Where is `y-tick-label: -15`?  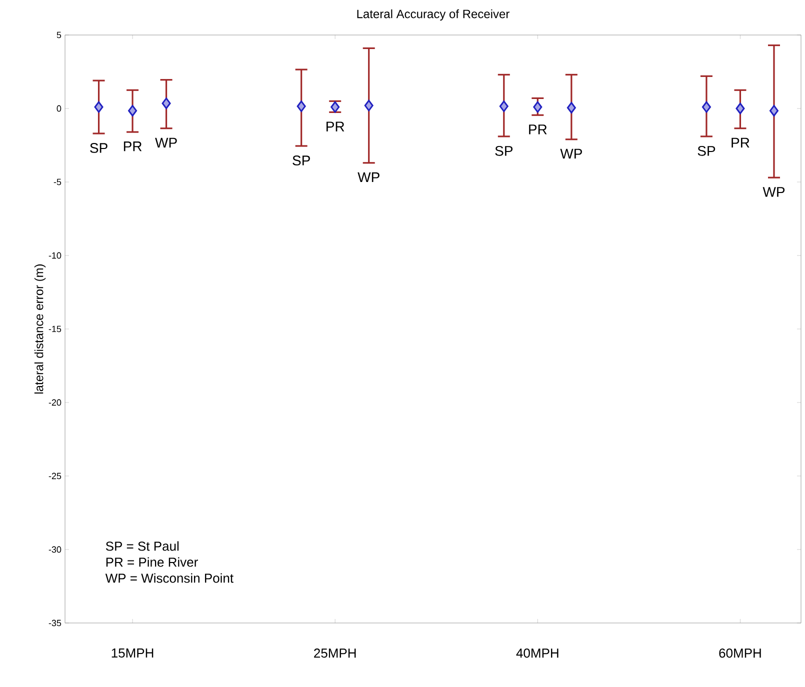
y-tick-label: -15 is located at coordinates (55, 329).